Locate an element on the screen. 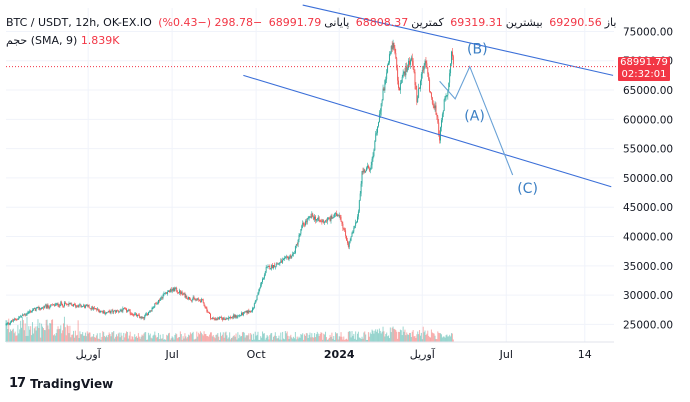 The height and width of the screenshot is (402, 690). x-tick-label: Jul is located at coordinates (506, 354).